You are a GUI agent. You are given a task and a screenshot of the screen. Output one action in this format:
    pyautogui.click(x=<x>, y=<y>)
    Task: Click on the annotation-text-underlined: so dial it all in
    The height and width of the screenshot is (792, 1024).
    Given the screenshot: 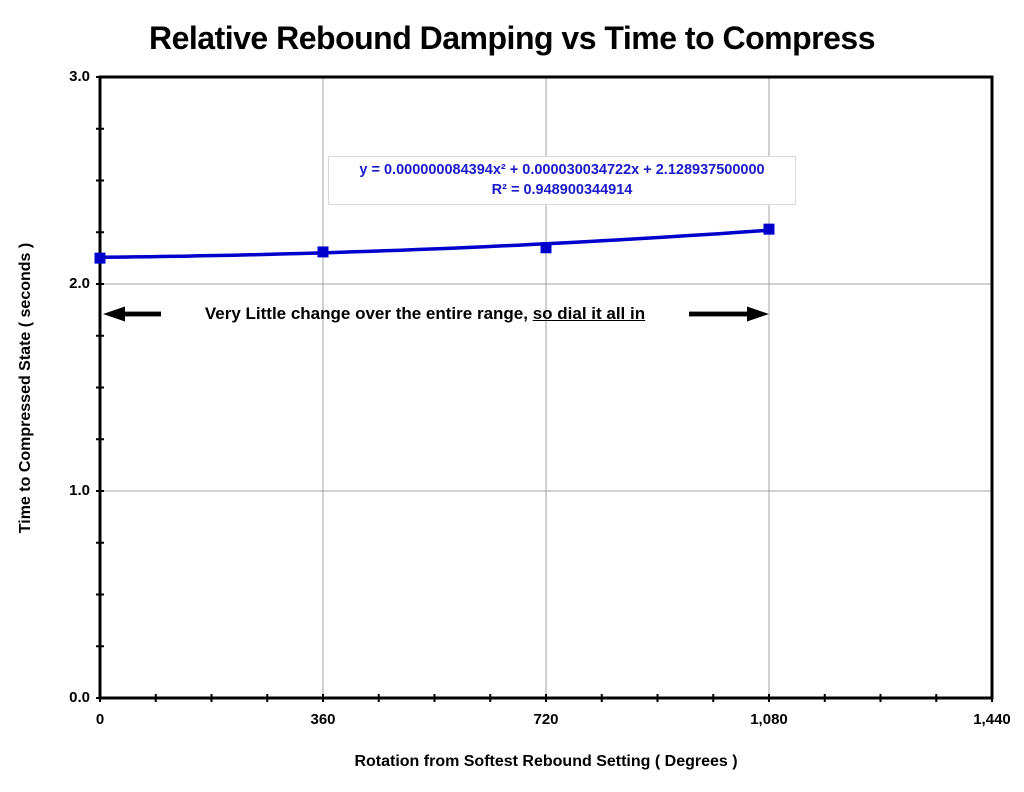 What is the action you would take?
    pyautogui.click(x=589, y=313)
    